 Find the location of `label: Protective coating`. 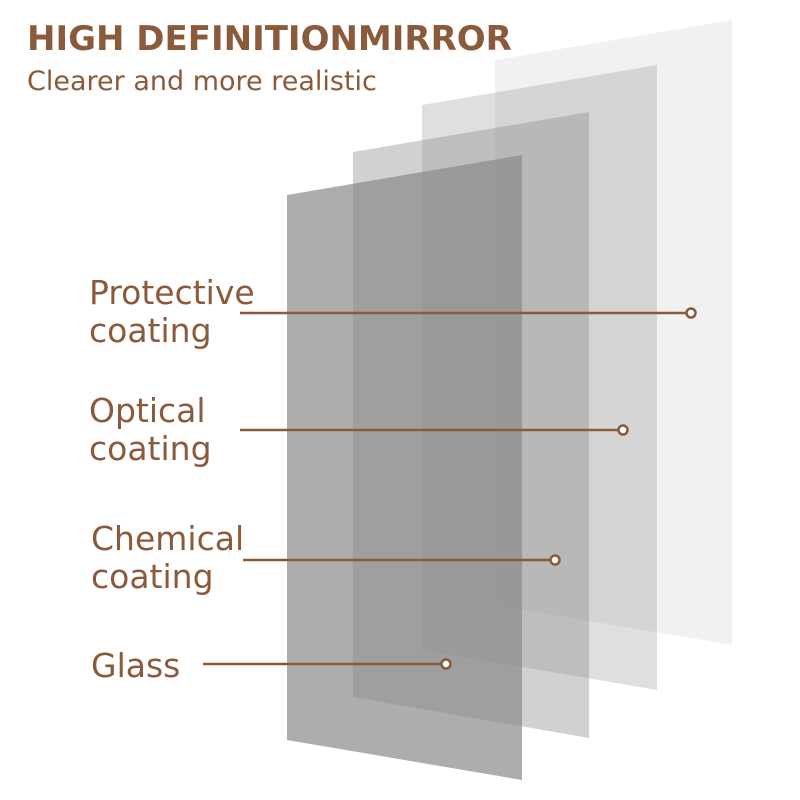

label: Protective coating is located at coordinates (172, 311).